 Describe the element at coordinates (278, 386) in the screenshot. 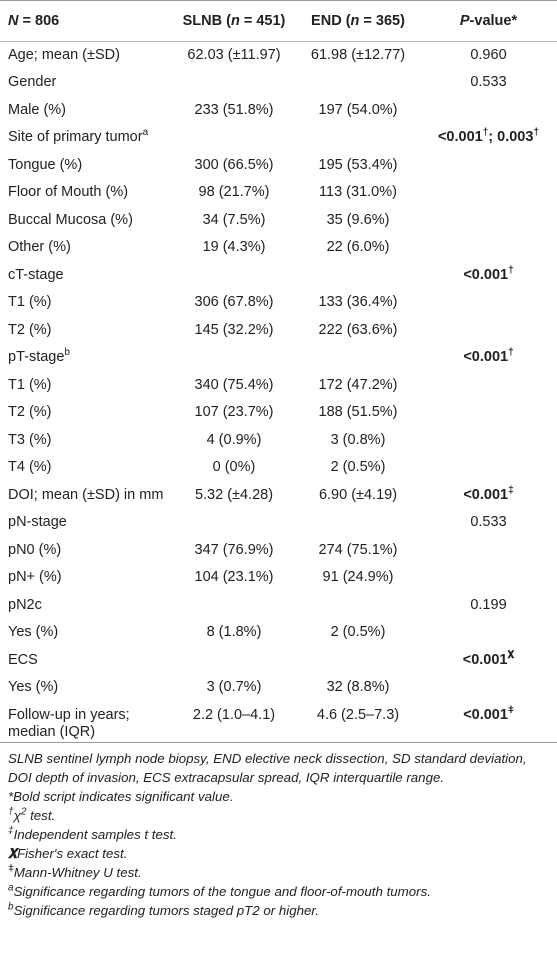

I see `table-row: T1 (%) 340 (75.4%) 172 (47.2%)` at that location.